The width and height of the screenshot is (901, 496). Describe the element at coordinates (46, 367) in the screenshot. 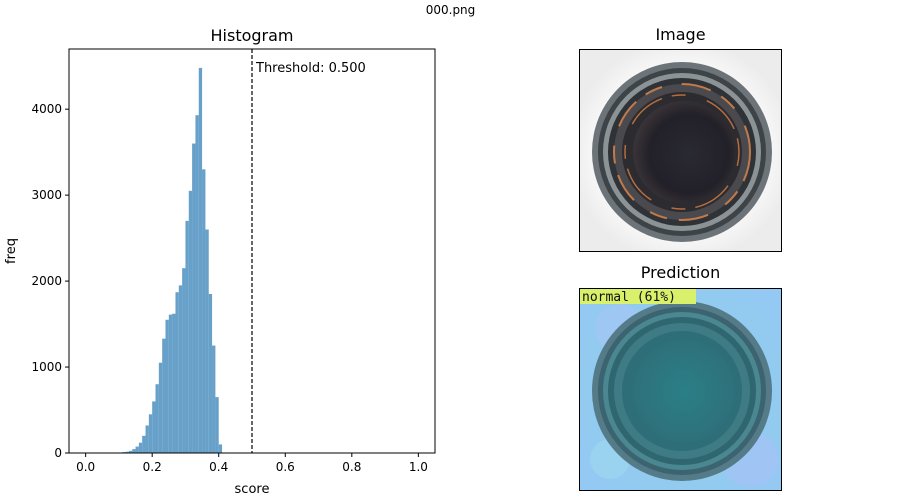

I see `y-tick-label: 1000` at that location.